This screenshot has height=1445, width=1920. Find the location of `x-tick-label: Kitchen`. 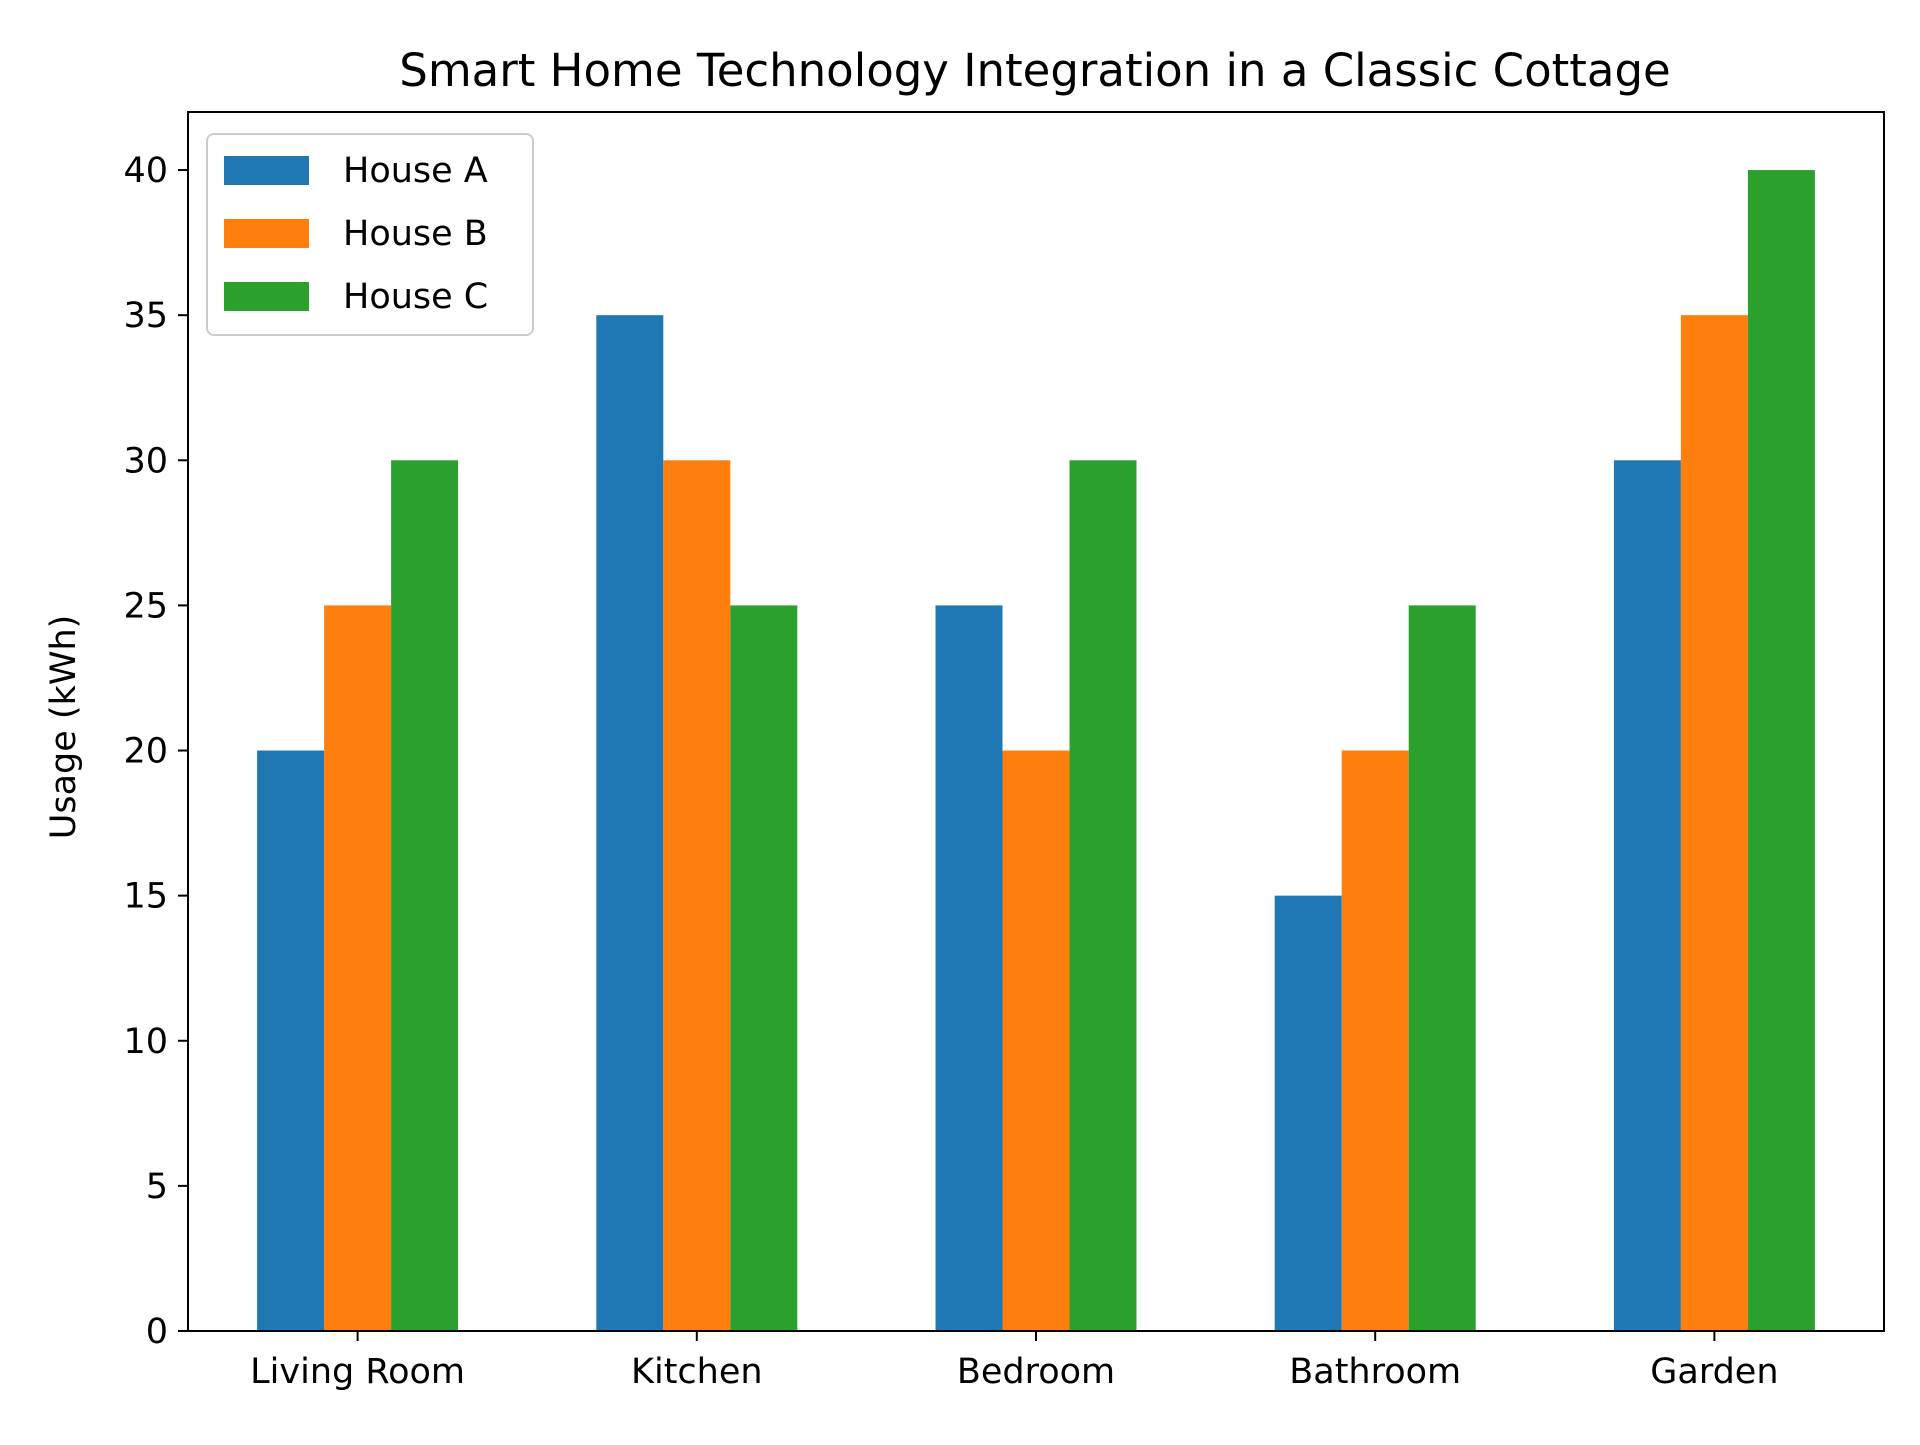

x-tick-label: Kitchen is located at coordinates (697, 1372).